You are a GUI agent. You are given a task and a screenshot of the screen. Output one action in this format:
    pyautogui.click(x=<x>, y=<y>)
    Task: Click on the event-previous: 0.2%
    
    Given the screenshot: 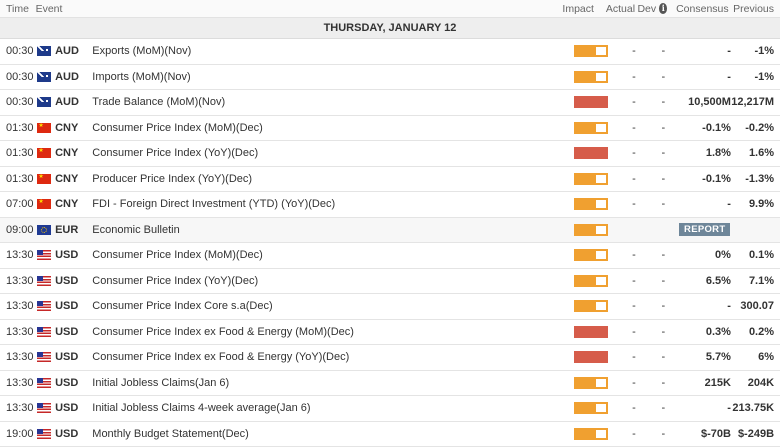 What is the action you would take?
    pyautogui.click(x=755, y=332)
    